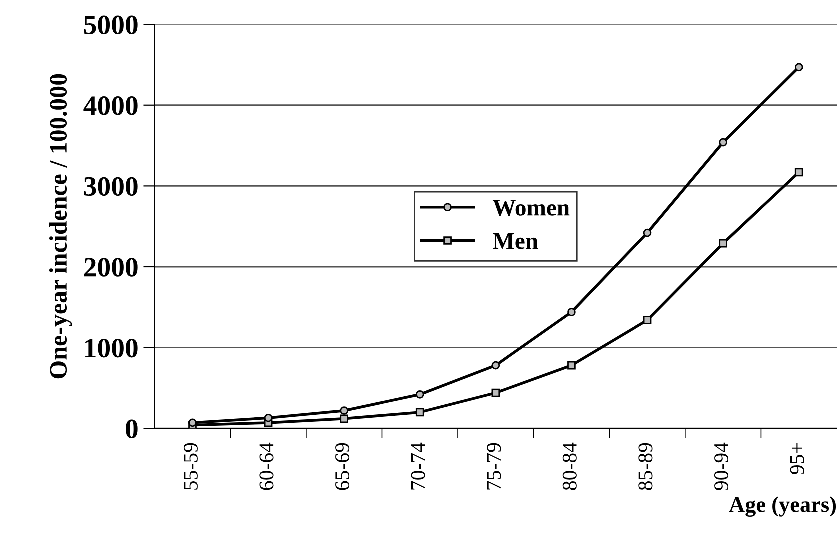 Image resolution: width=837 pixels, height=546 pixels. What do you see at coordinates (111, 106) in the screenshot?
I see `y-tick-label: 4000` at bounding box center [111, 106].